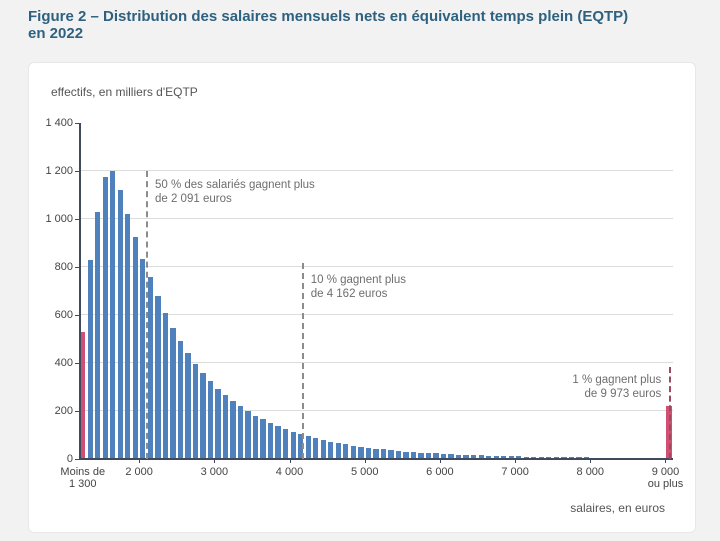  I want to click on y-tick-label: 1 400, so click(59, 123).